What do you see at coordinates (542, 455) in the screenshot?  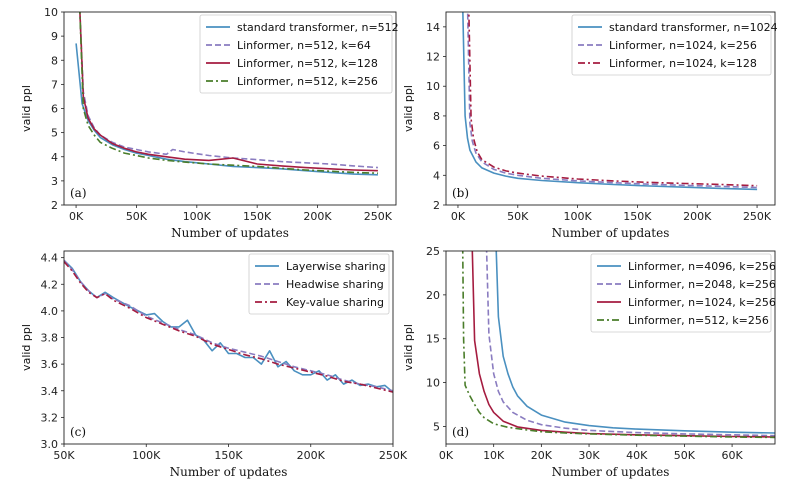 I see `x-tick-label: 20K` at bounding box center [542, 455].